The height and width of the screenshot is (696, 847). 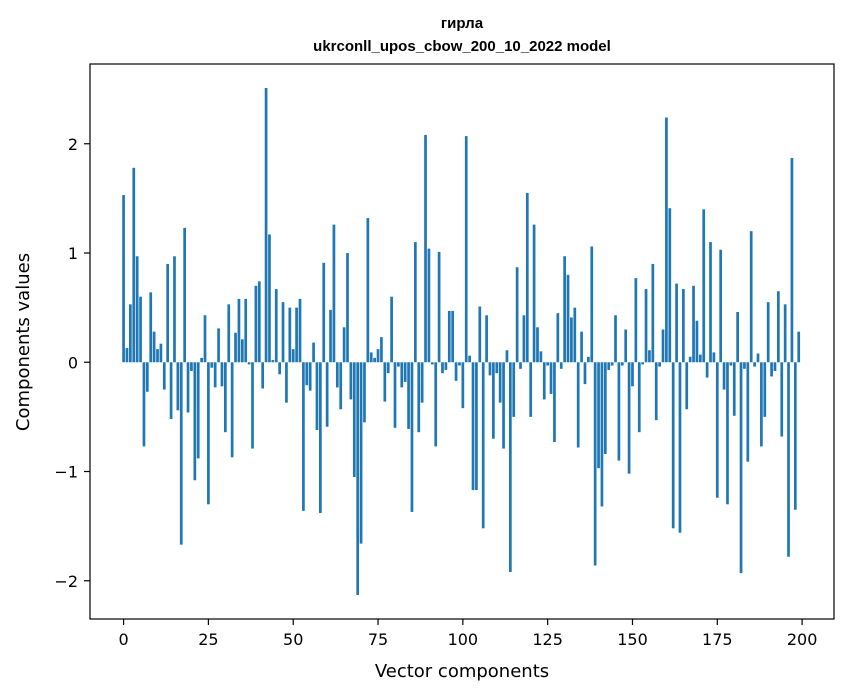 I want to click on x-tick-label: 50, so click(x=293, y=639).